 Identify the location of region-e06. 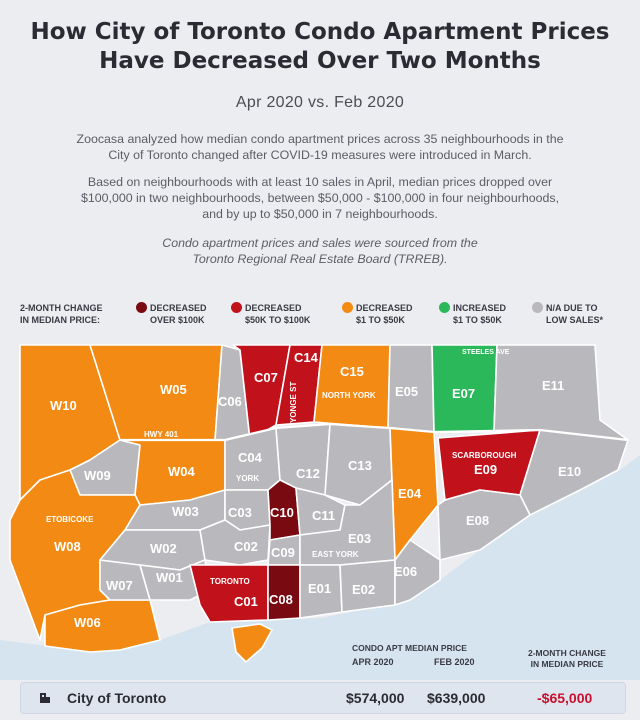
(417, 572).